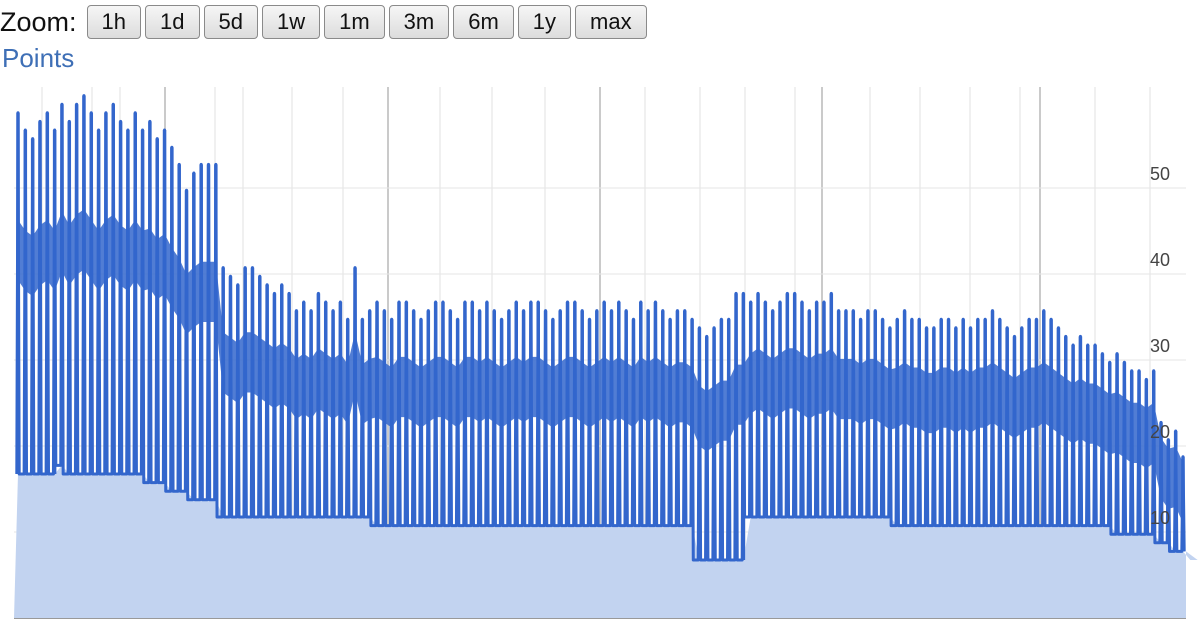 This screenshot has height=628, width=1200. Describe the element at coordinates (172, 22) in the screenshot. I see `zoom-1d-button: 1d` at that location.